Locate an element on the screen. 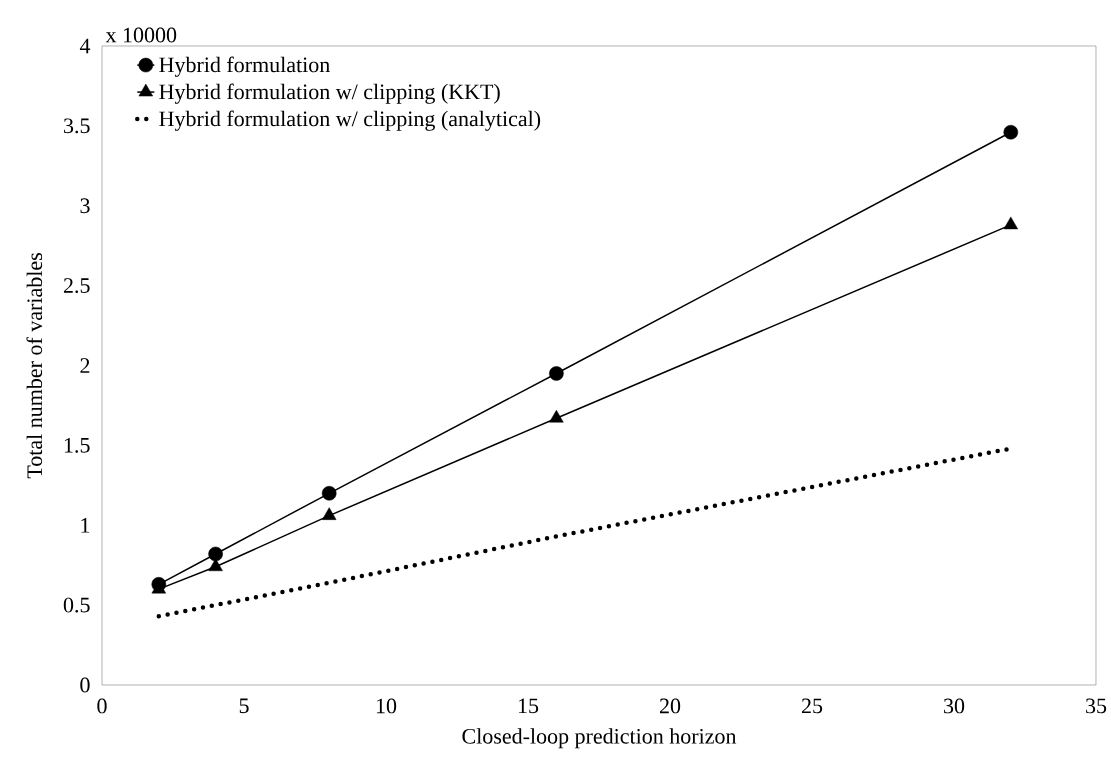  x-axis-title: Closed-loop prediction horizon is located at coordinates (599, 738).